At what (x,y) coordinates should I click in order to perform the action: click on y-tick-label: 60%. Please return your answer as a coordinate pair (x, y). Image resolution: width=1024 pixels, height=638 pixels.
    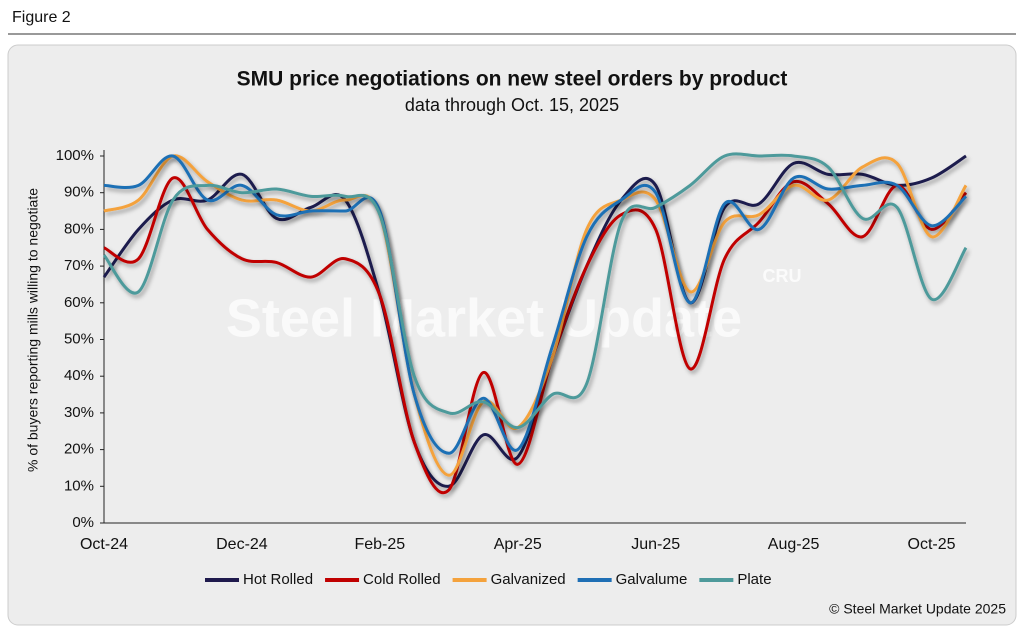
    Looking at the image, I should click on (79, 302).